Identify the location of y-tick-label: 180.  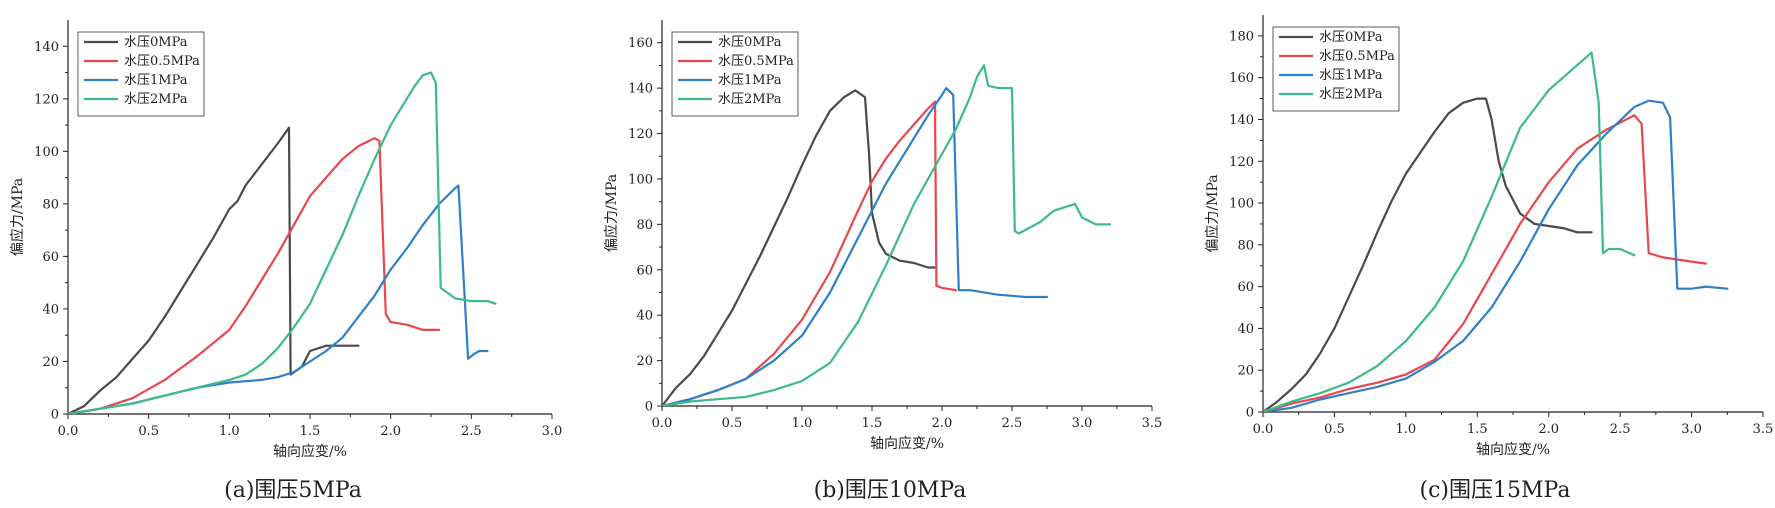
(1241, 36).